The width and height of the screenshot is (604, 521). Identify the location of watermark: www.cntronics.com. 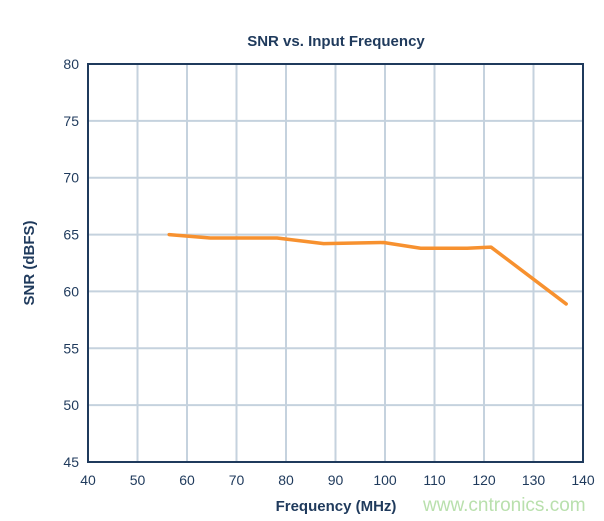
(504, 505).